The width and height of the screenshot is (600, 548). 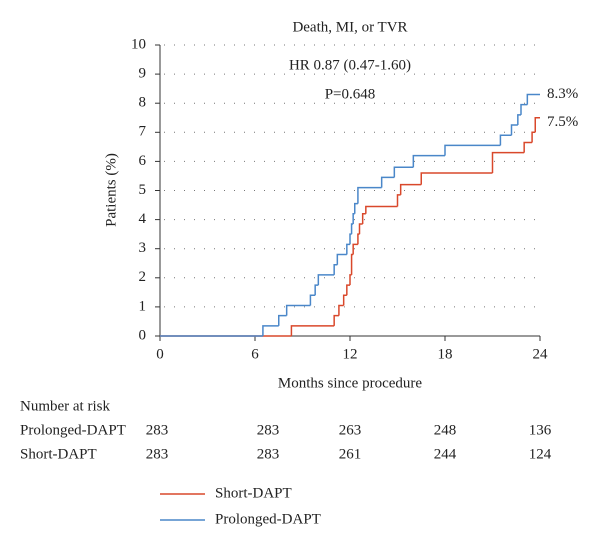 What do you see at coordinates (540, 430) in the screenshot?
I see `risk-value: 136` at bounding box center [540, 430].